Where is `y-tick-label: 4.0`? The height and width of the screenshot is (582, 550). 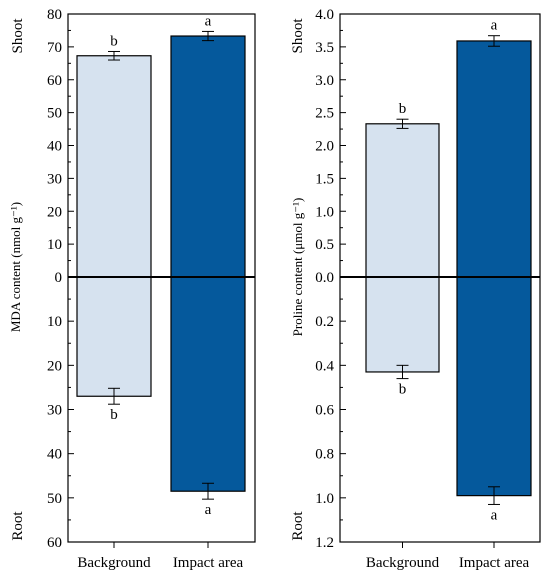 y-tick-label: 4.0 is located at coordinates (324, 15).